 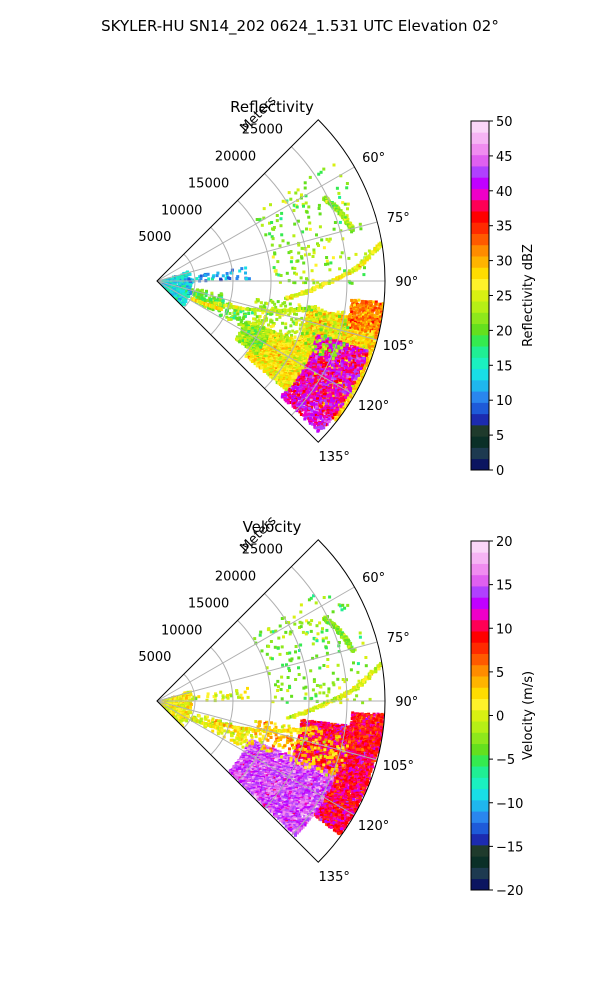 I want to click on velocity-colorbar: −20 −15 −10 −5 0 5 10 15 20 Velocity (m/s), so click(x=503, y=717).